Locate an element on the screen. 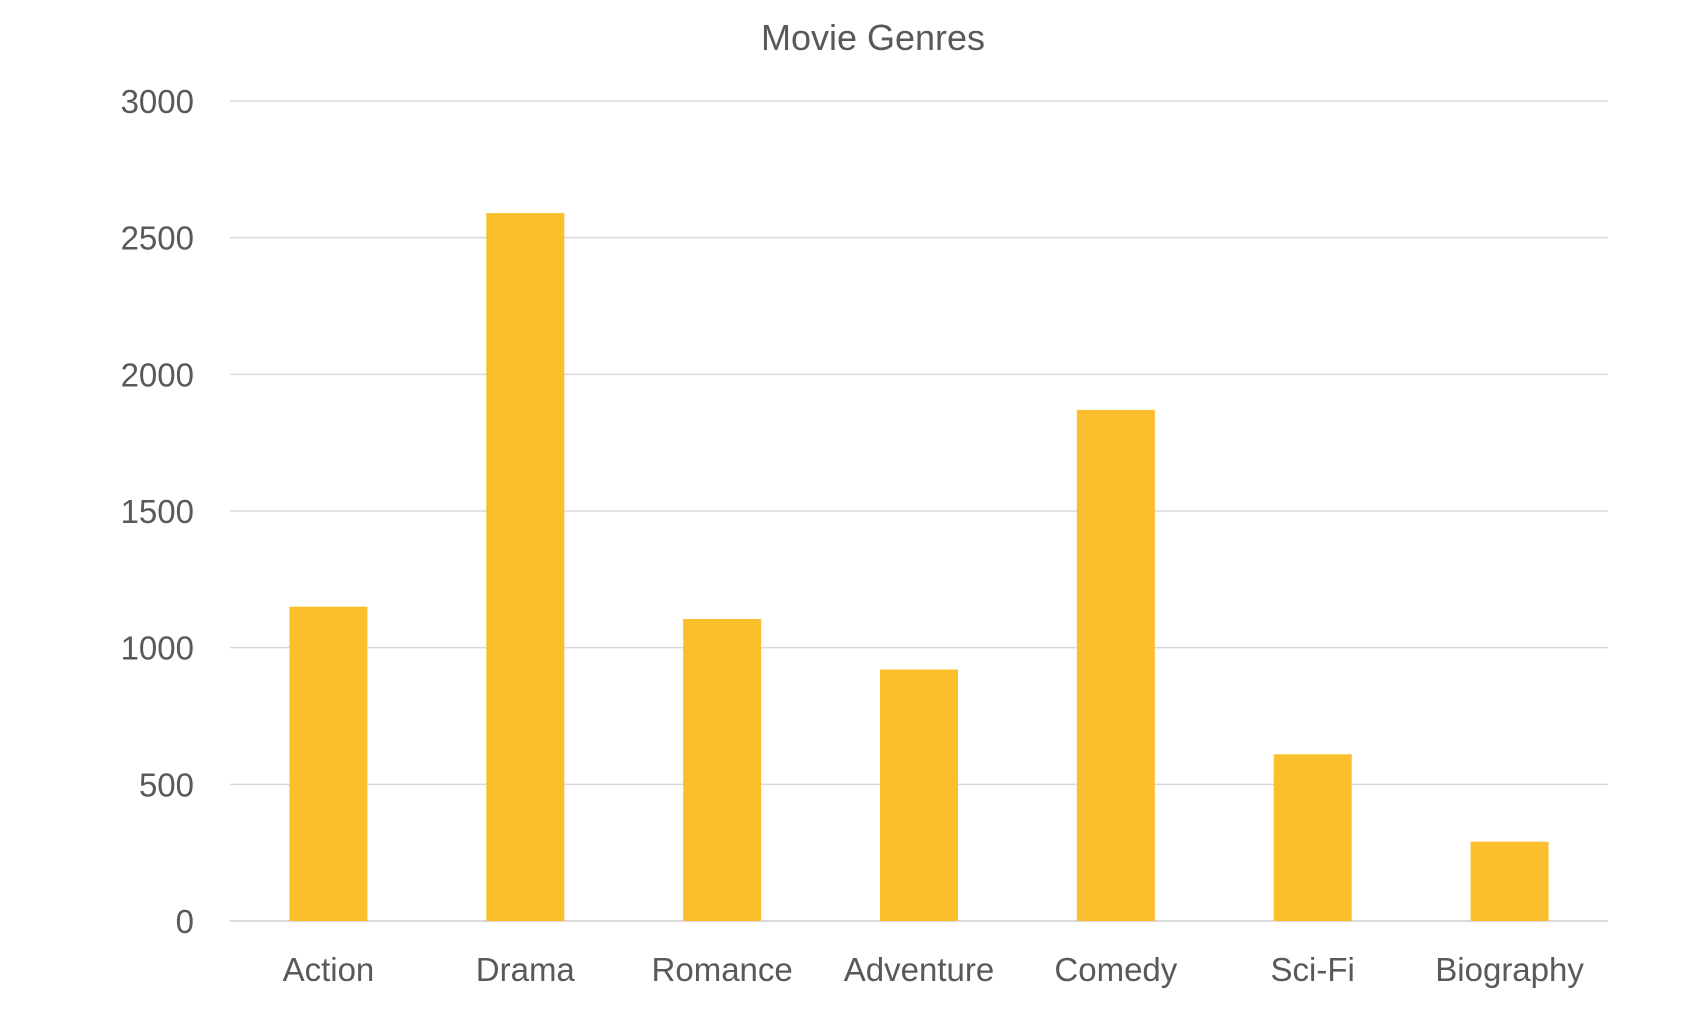 Image resolution: width=1682 pixels, height=1018 pixels. bar-adventure is located at coordinates (919, 795).